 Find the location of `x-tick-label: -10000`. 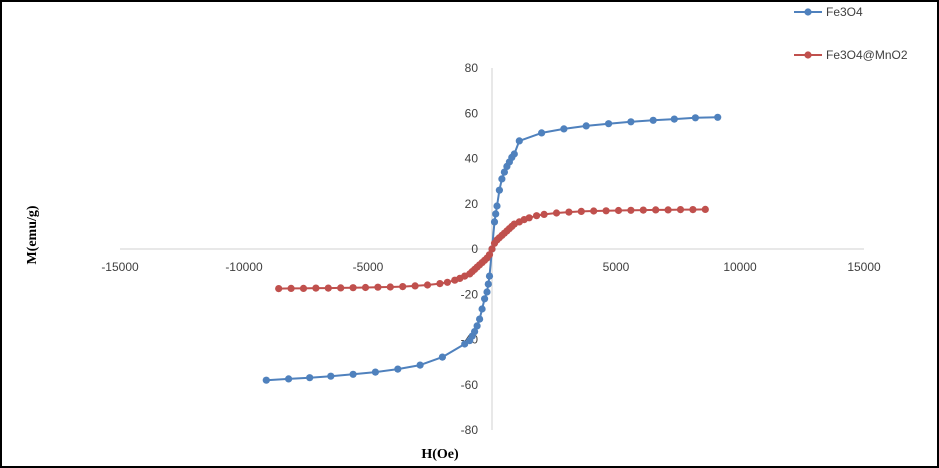

x-tick-label: -10000 is located at coordinates (244, 267).